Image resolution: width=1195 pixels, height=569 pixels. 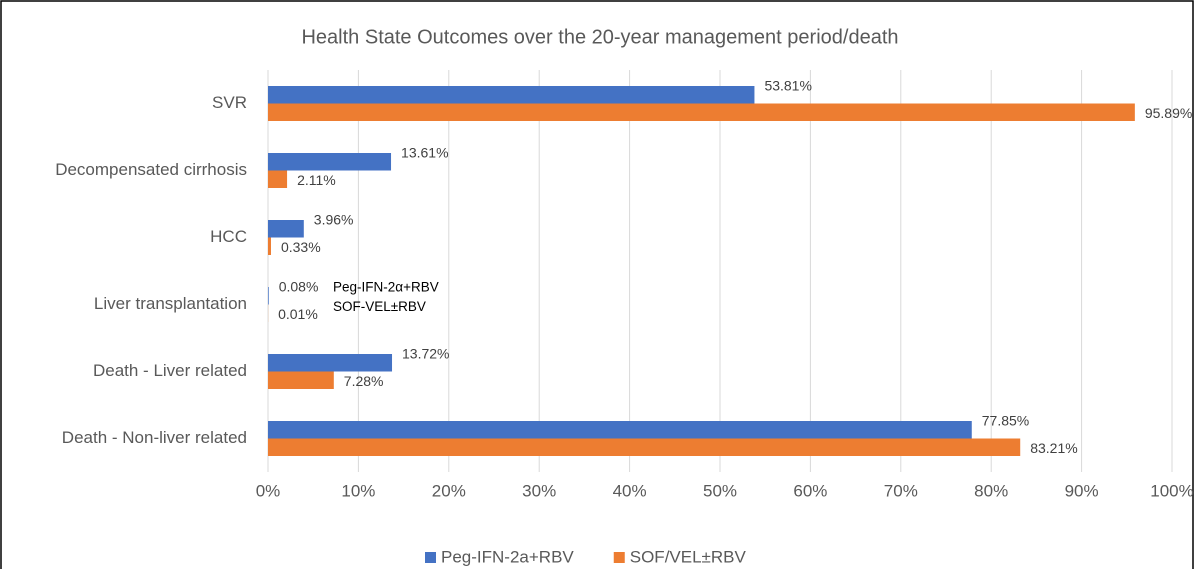 I want to click on x-tick-label: 60%, so click(x=810, y=490).